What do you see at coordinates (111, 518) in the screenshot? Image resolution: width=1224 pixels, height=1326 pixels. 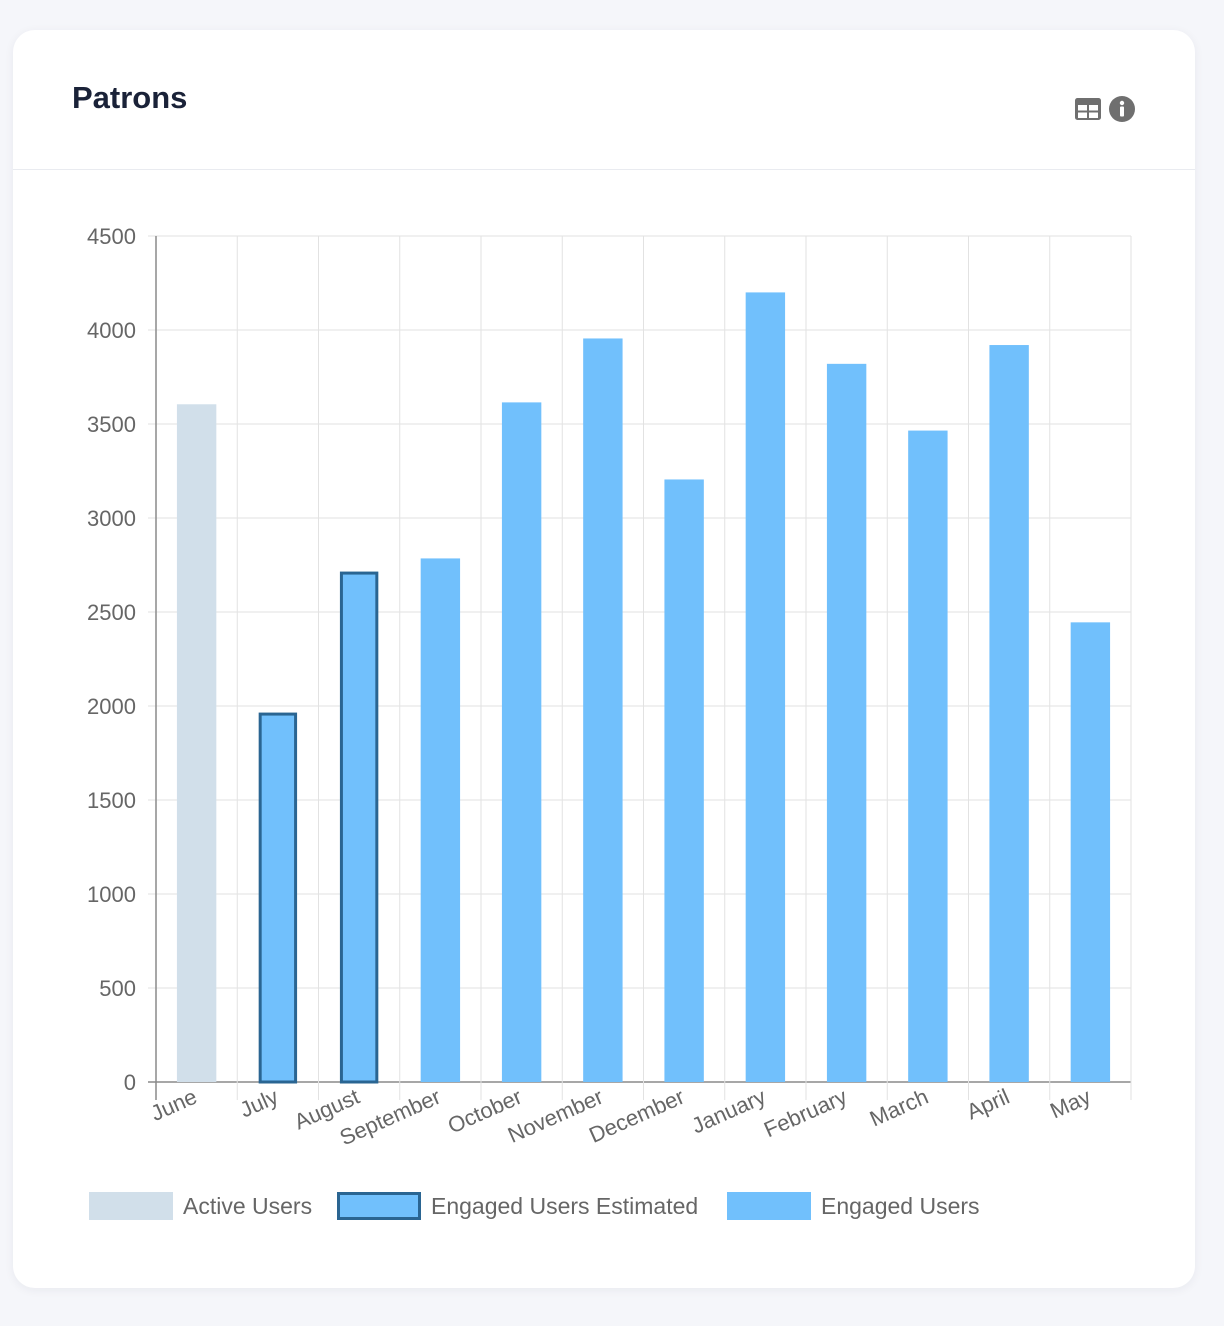 I see `y-tick-label: 3000` at bounding box center [111, 518].